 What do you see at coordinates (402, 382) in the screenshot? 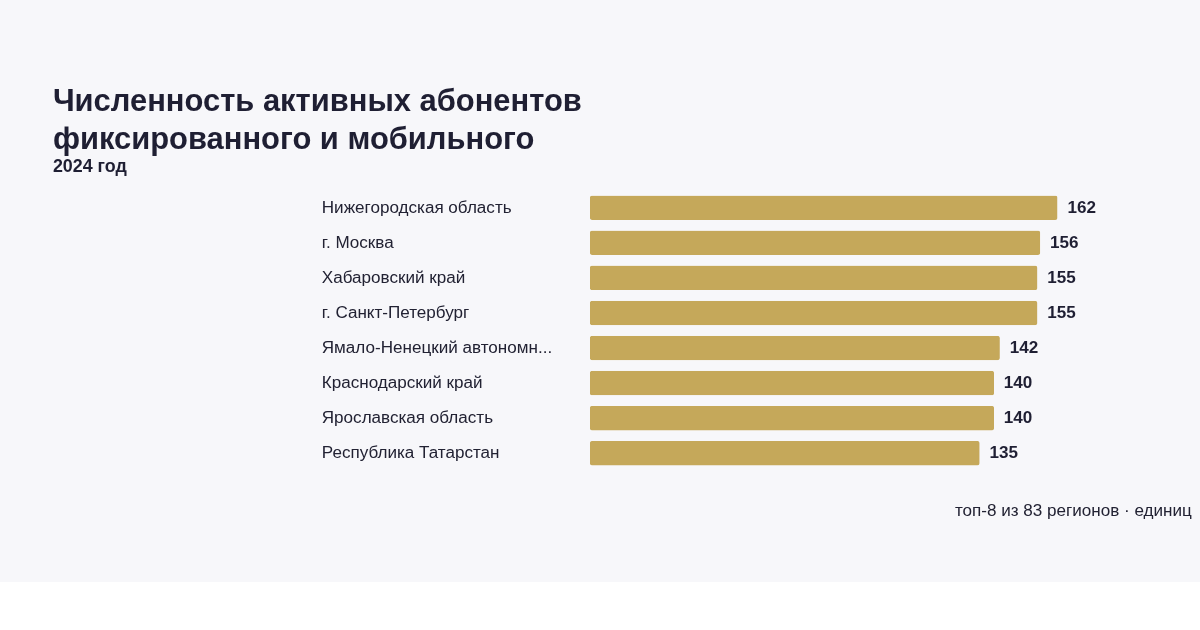
I see `y-tick-label: Краснодарский край` at bounding box center [402, 382].